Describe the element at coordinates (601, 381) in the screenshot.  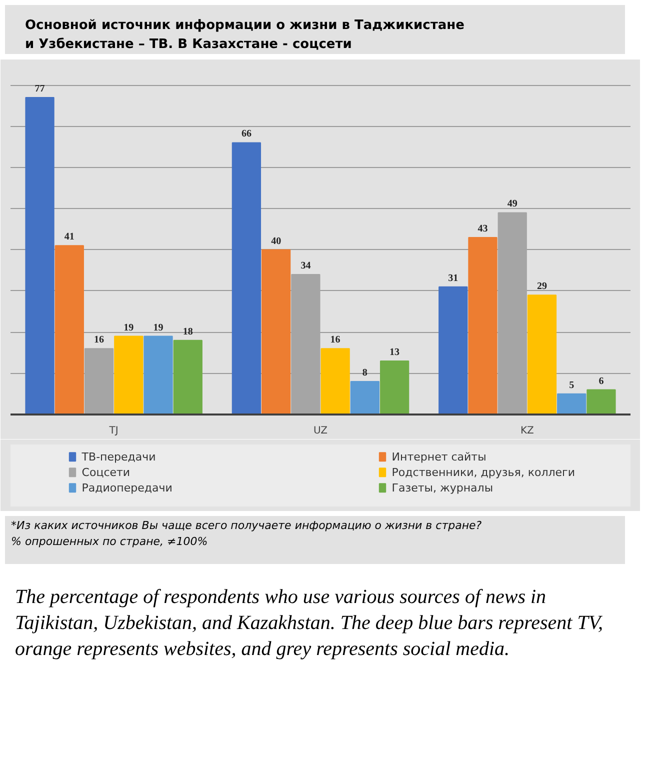
I see `data-label: 6` at that location.